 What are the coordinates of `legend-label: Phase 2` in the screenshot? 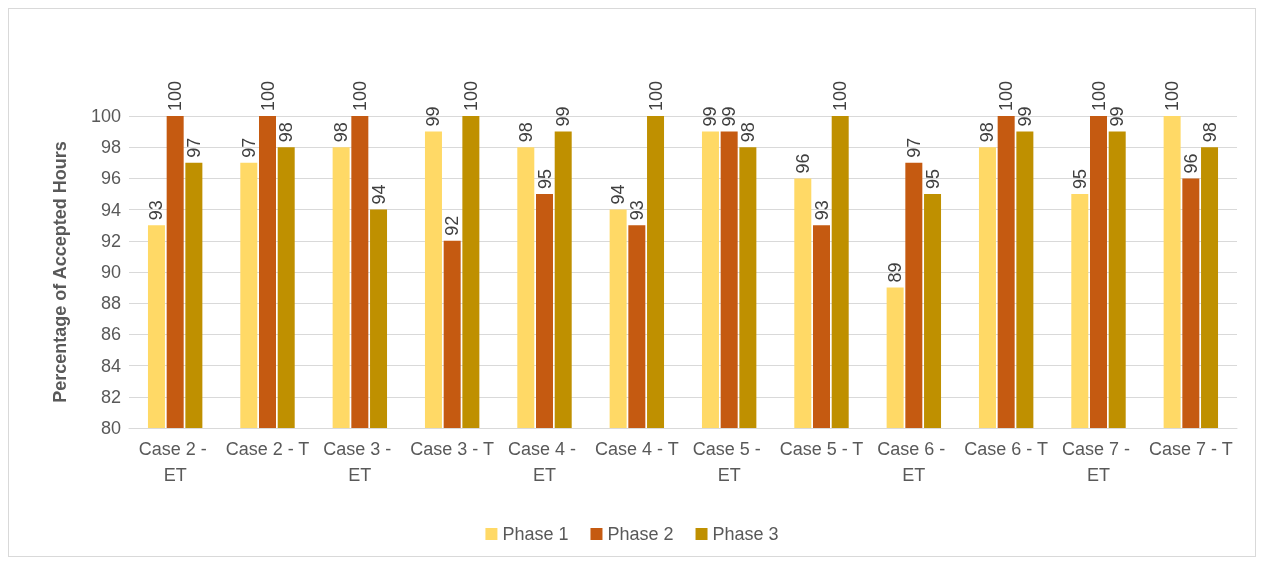 It's located at (640, 534).